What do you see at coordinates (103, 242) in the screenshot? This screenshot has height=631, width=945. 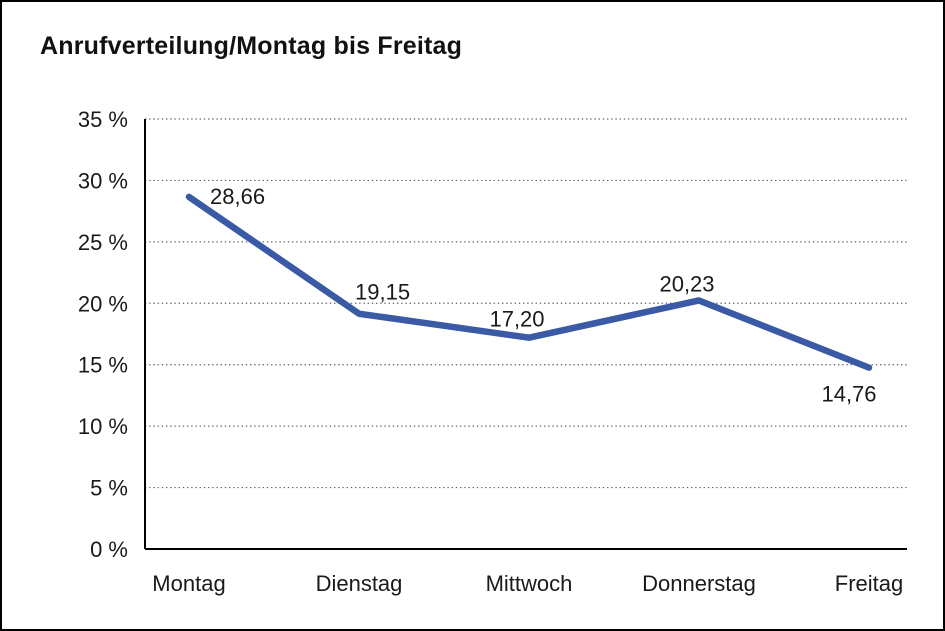 I see `y-tick-label: 25 %` at bounding box center [103, 242].